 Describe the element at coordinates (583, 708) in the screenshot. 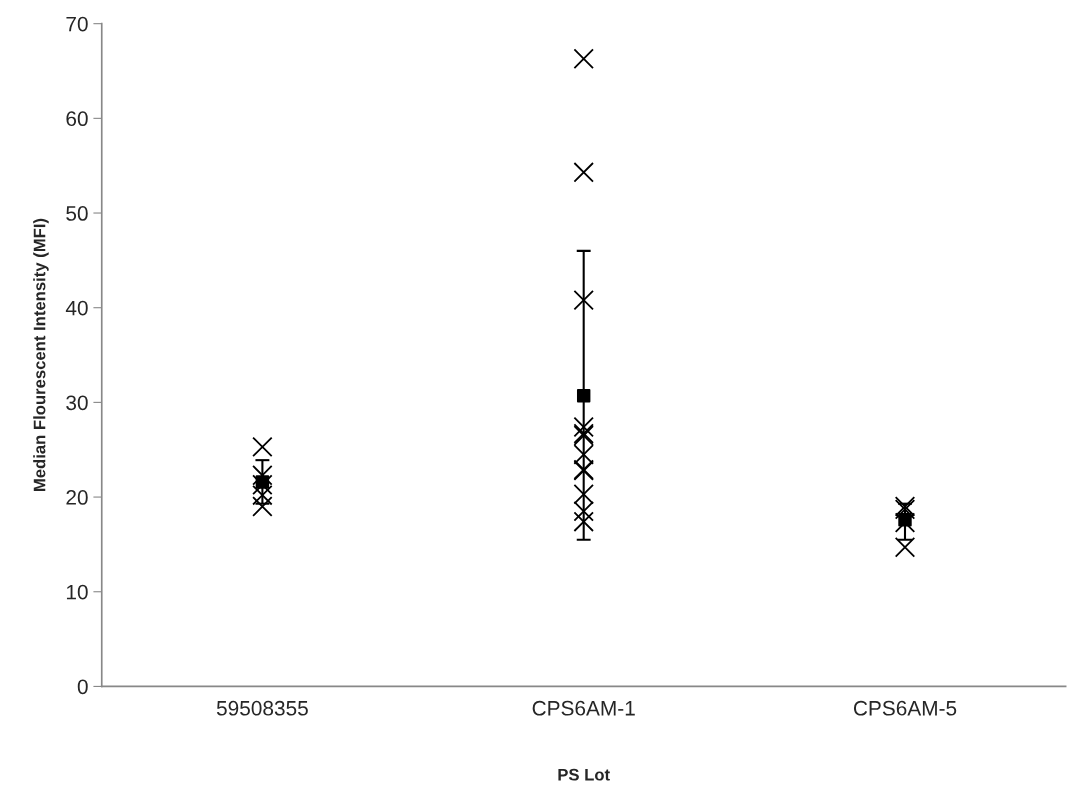

I see `x-tick-label: CPS6AM-1` at that location.